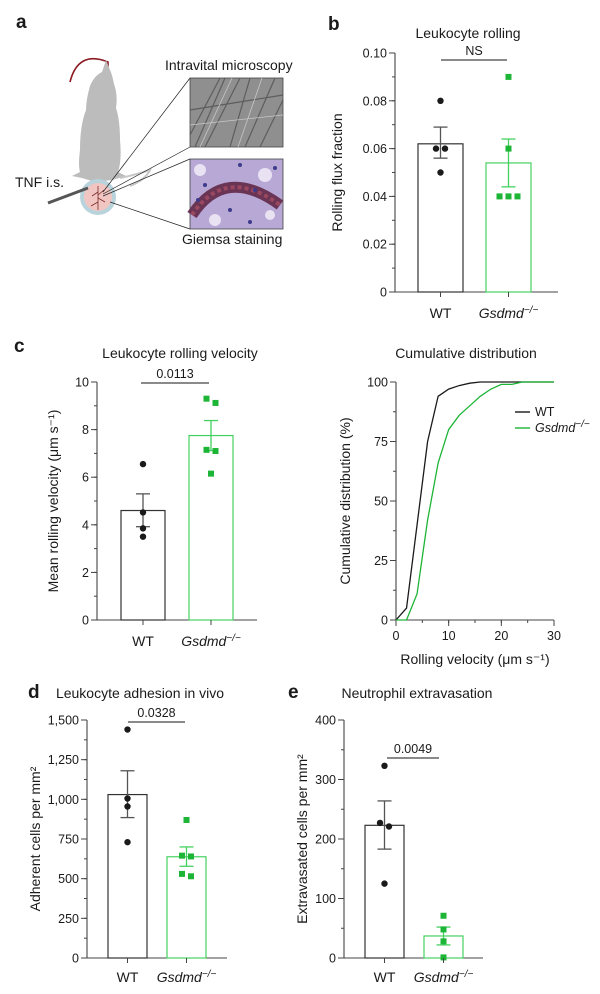 The width and height of the screenshot is (600, 994). Describe the element at coordinates (63, 800) in the screenshot. I see `y-tick-label: 1,000` at that location.